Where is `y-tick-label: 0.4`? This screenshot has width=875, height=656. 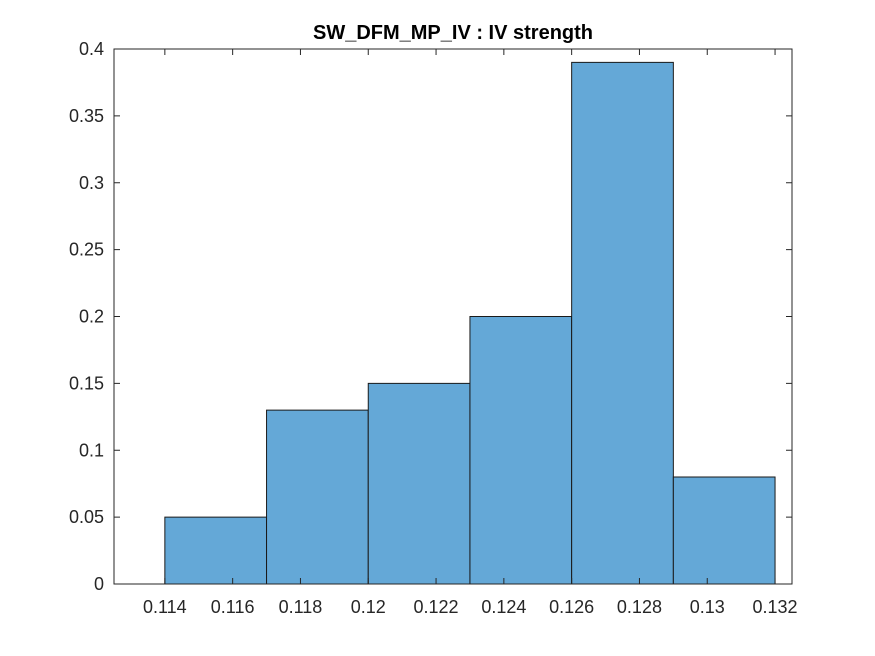
y-tick-label: 0.4 is located at coordinates (91, 49).